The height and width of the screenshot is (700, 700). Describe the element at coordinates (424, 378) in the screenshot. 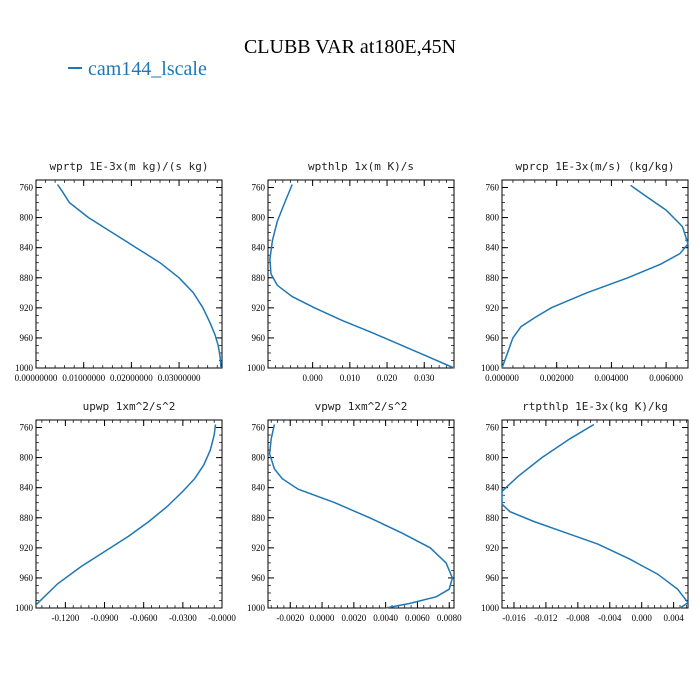

I see `x-tick-label: 0.030` at that location.